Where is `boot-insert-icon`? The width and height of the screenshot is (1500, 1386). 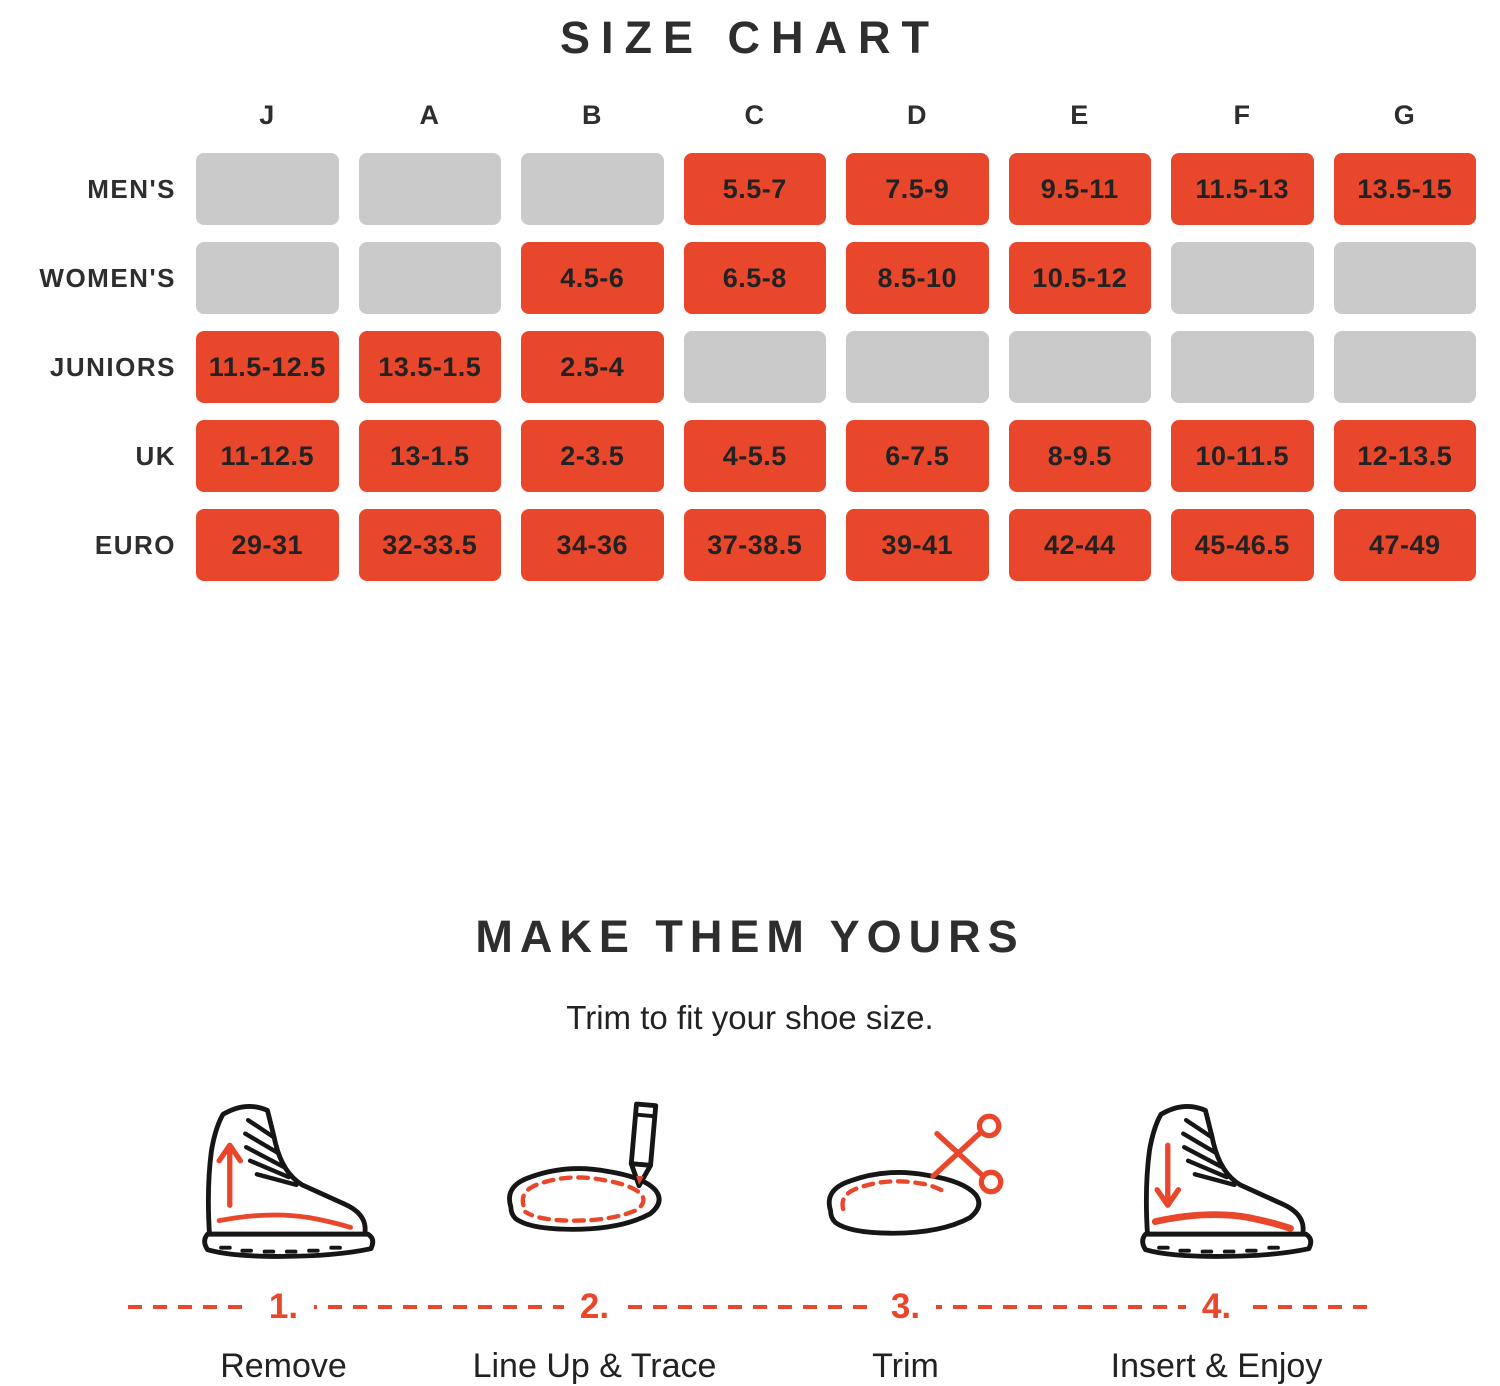
boot-insert-icon is located at coordinates (1219, 1182).